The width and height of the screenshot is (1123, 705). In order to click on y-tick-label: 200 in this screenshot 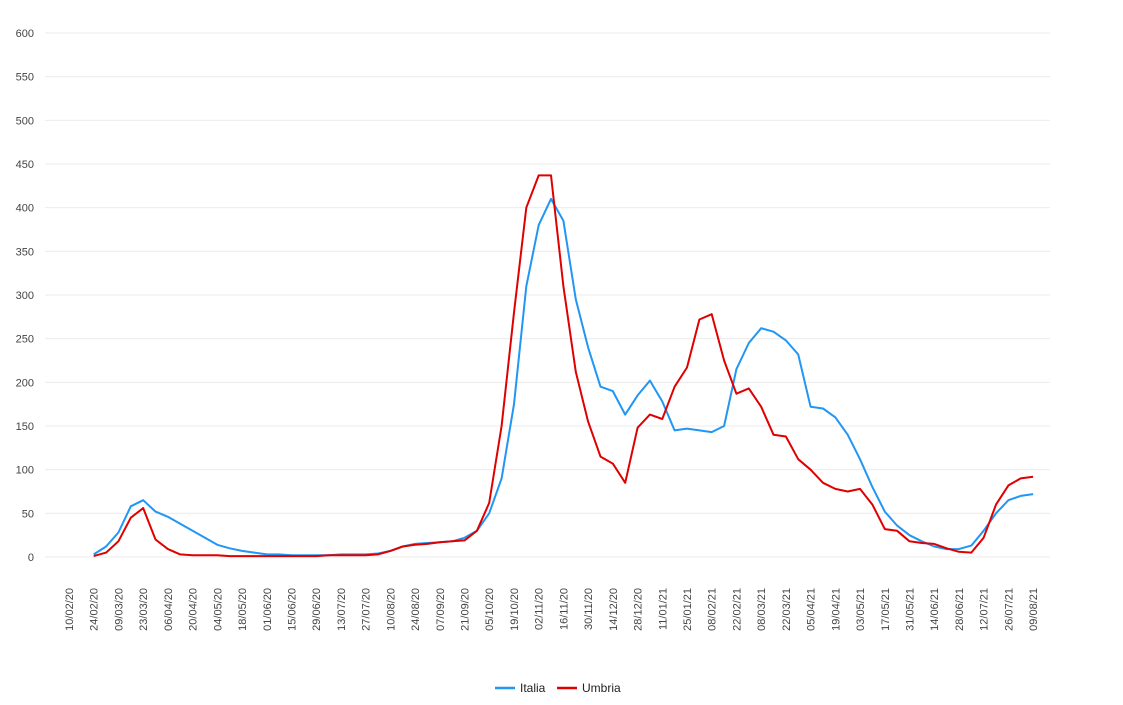, I will do `click(25, 383)`.